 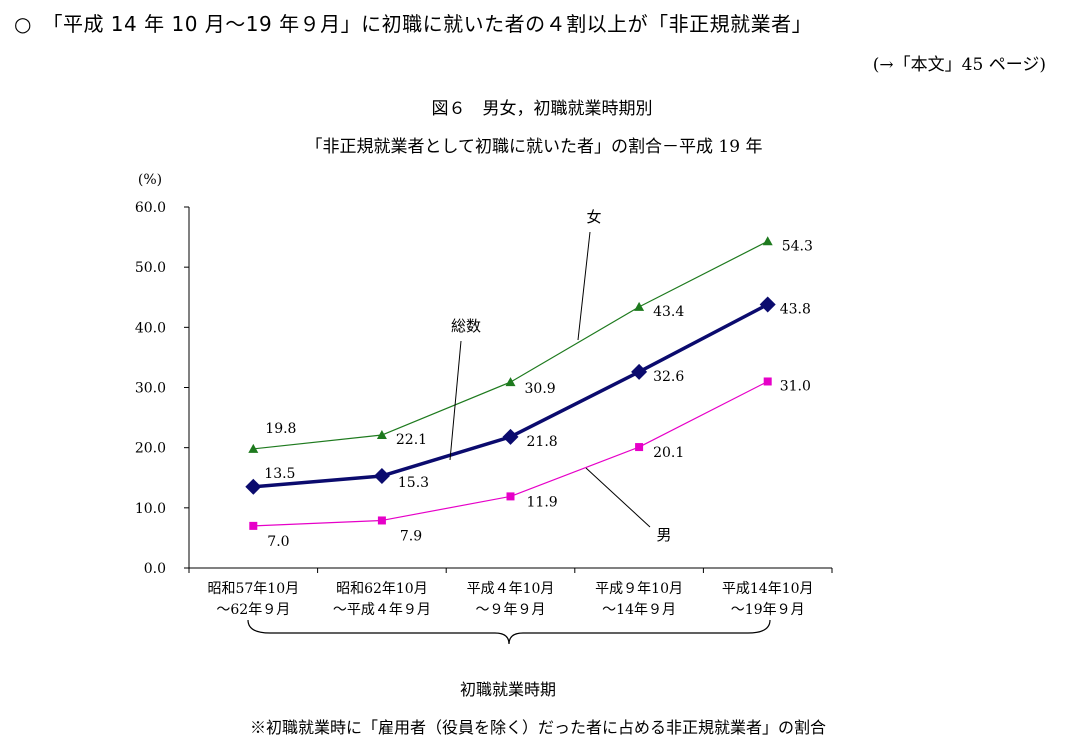 What do you see at coordinates (639, 610) in the screenshot?
I see `x-tick-label: ～14年９月` at bounding box center [639, 610].